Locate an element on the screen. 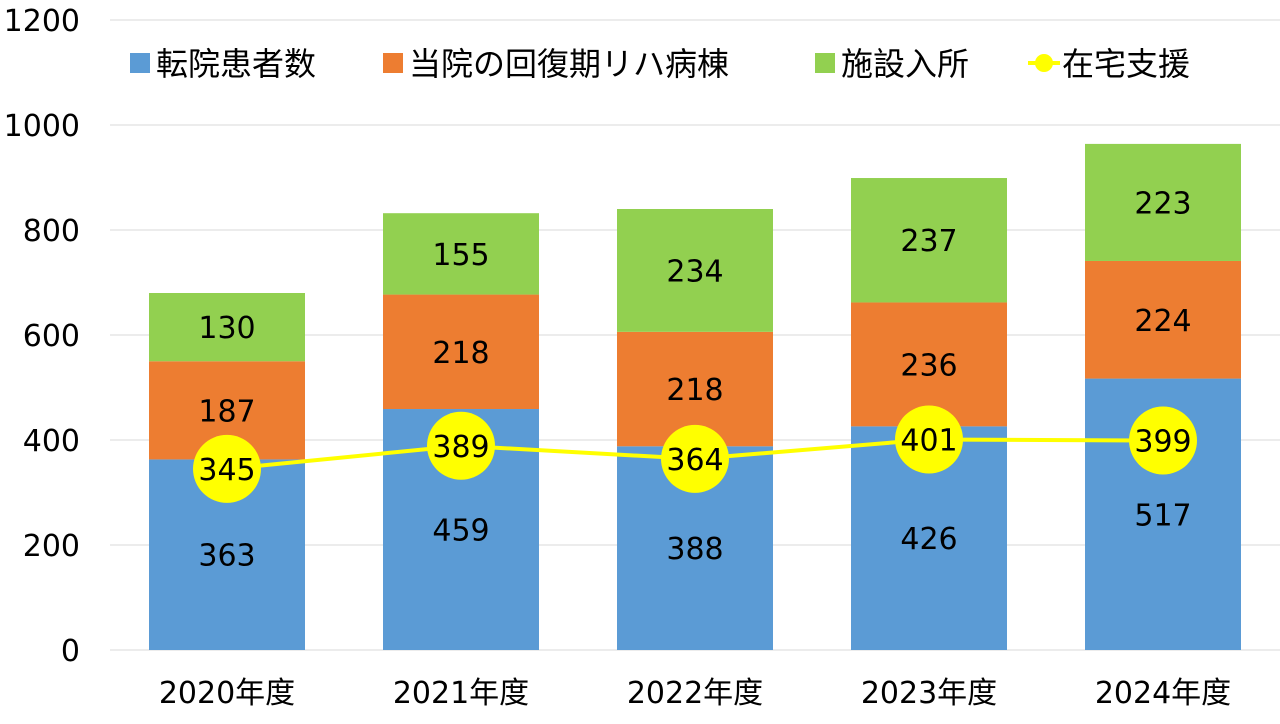  line-data-label: 345 is located at coordinates (226, 470).